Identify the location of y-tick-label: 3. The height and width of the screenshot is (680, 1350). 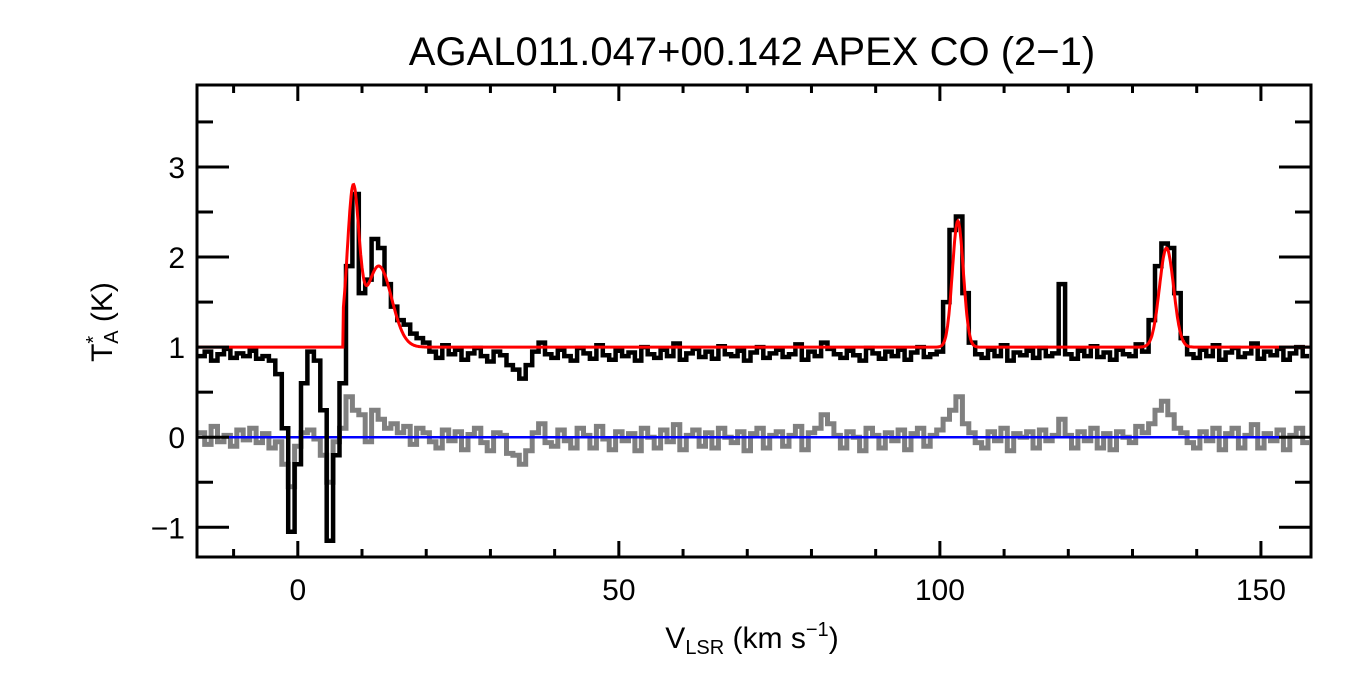
(176, 168).